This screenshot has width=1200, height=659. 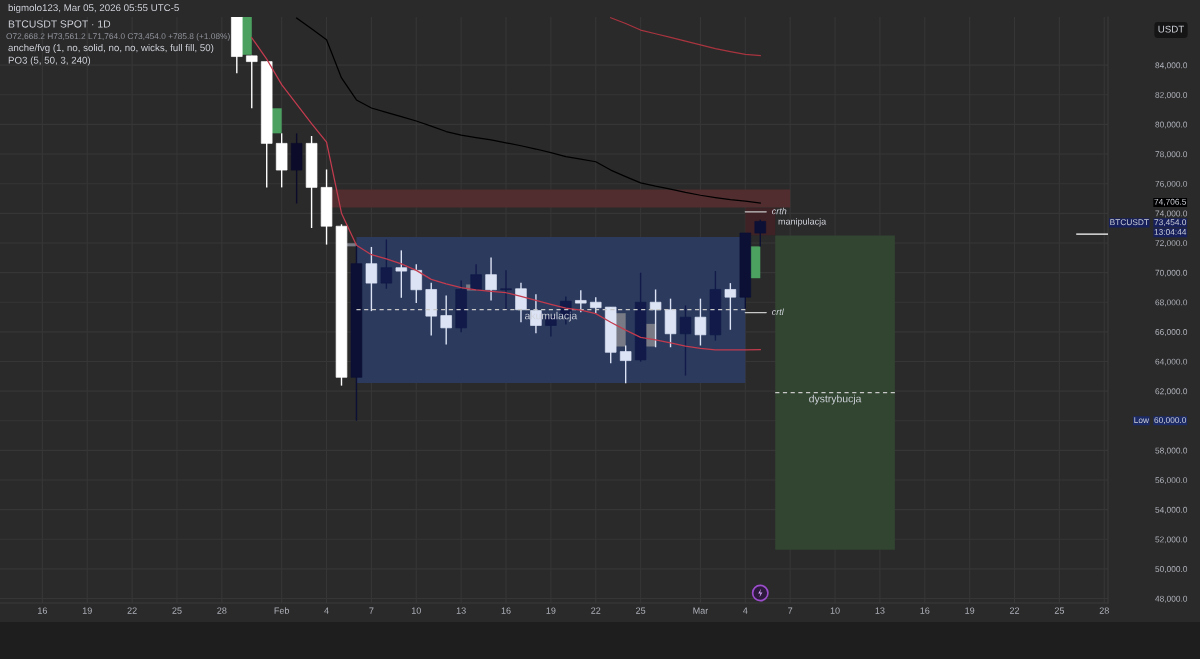 What do you see at coordinates (1171, 599) in the screenshot?
I see `y-tick-label: 48,000.0` at bounding box center [1171, 599].